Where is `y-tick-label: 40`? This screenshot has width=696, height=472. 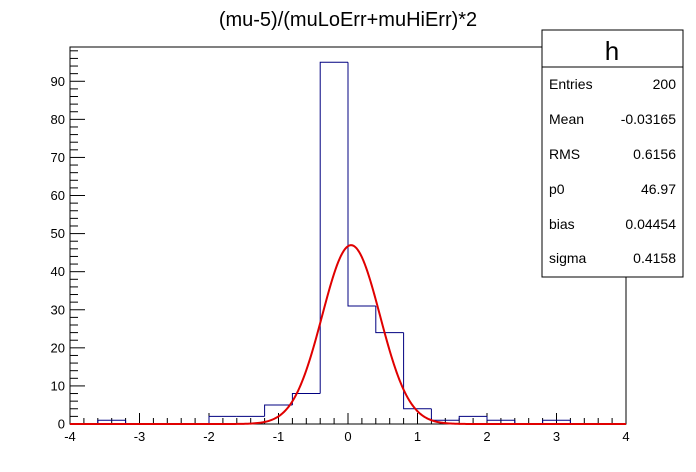 y-tick-label: 40 is located at coordinates (58, 271).